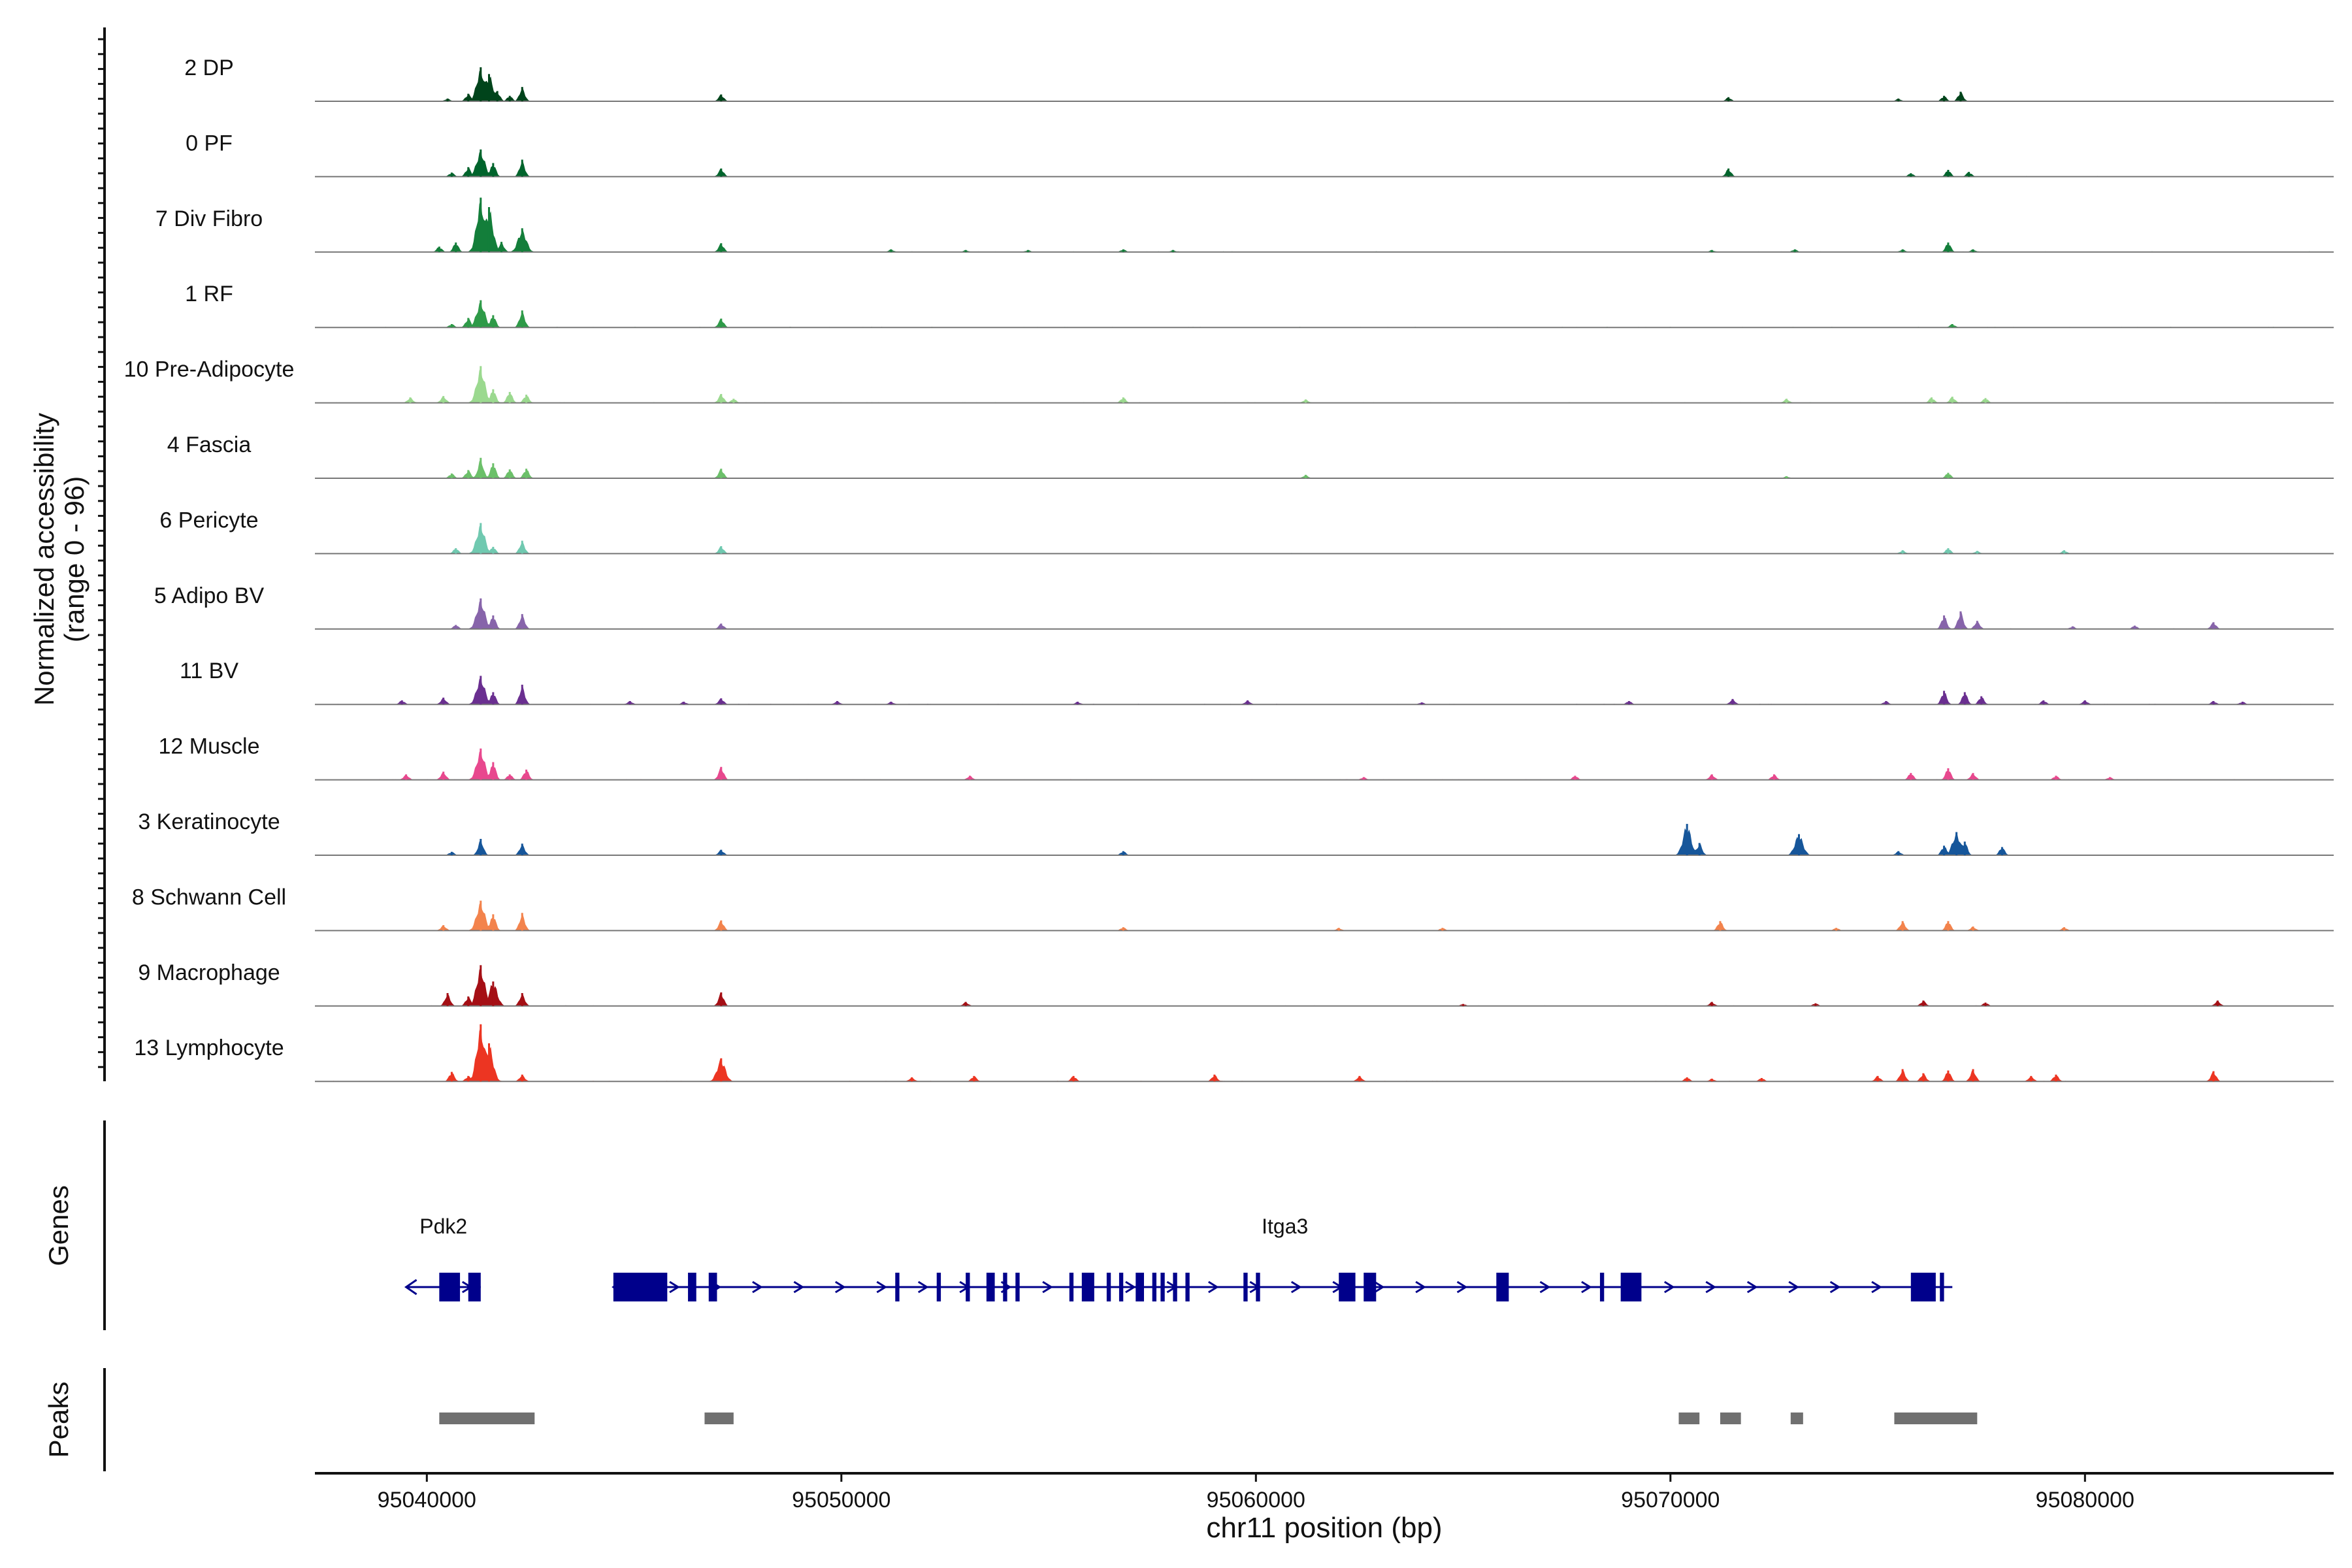  Describe the element at coordinates (443, 1226) in the screenshot. I see `gene-label: Pdk2` at that location.